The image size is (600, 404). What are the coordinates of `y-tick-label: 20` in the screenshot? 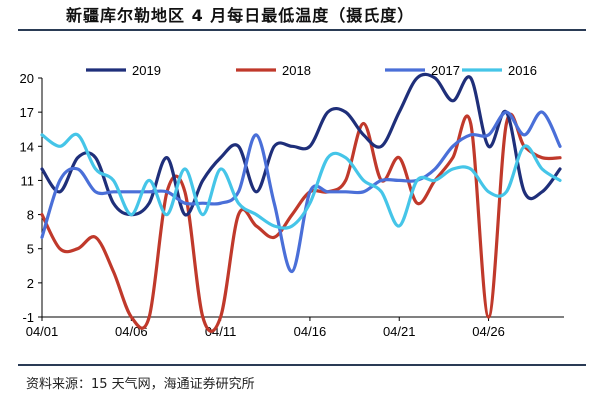 It's located at (27, 78).